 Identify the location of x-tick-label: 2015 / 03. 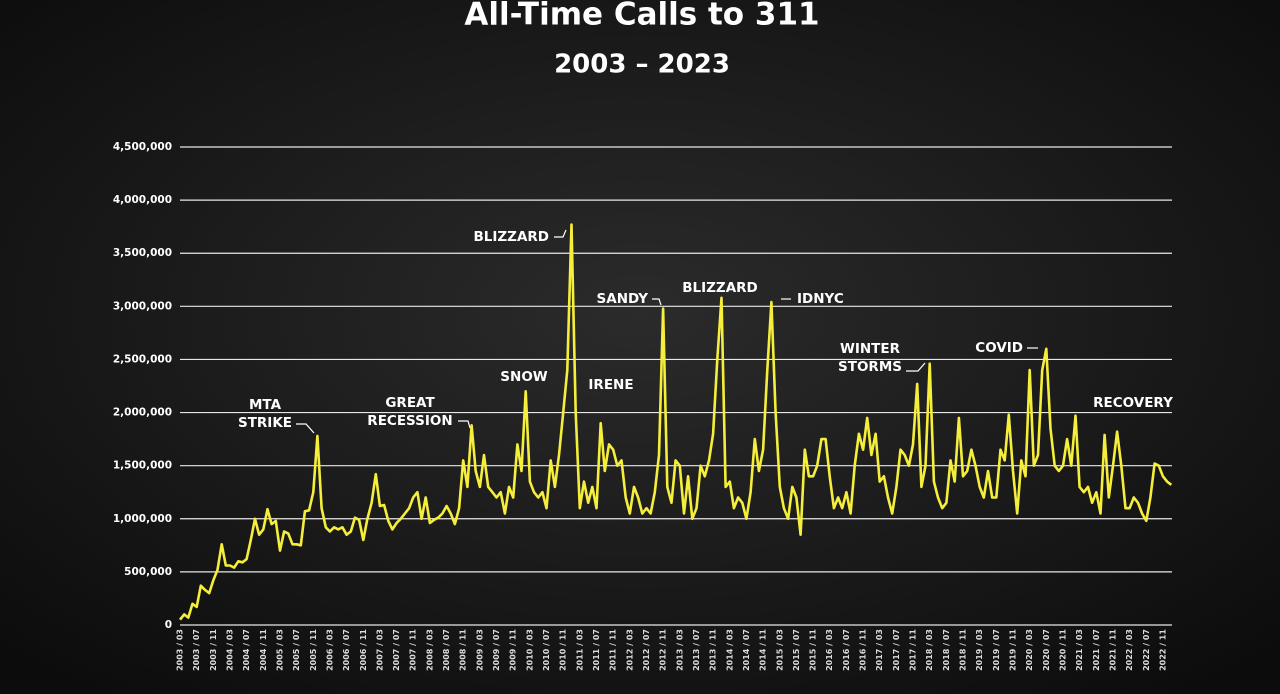
(779, 650).